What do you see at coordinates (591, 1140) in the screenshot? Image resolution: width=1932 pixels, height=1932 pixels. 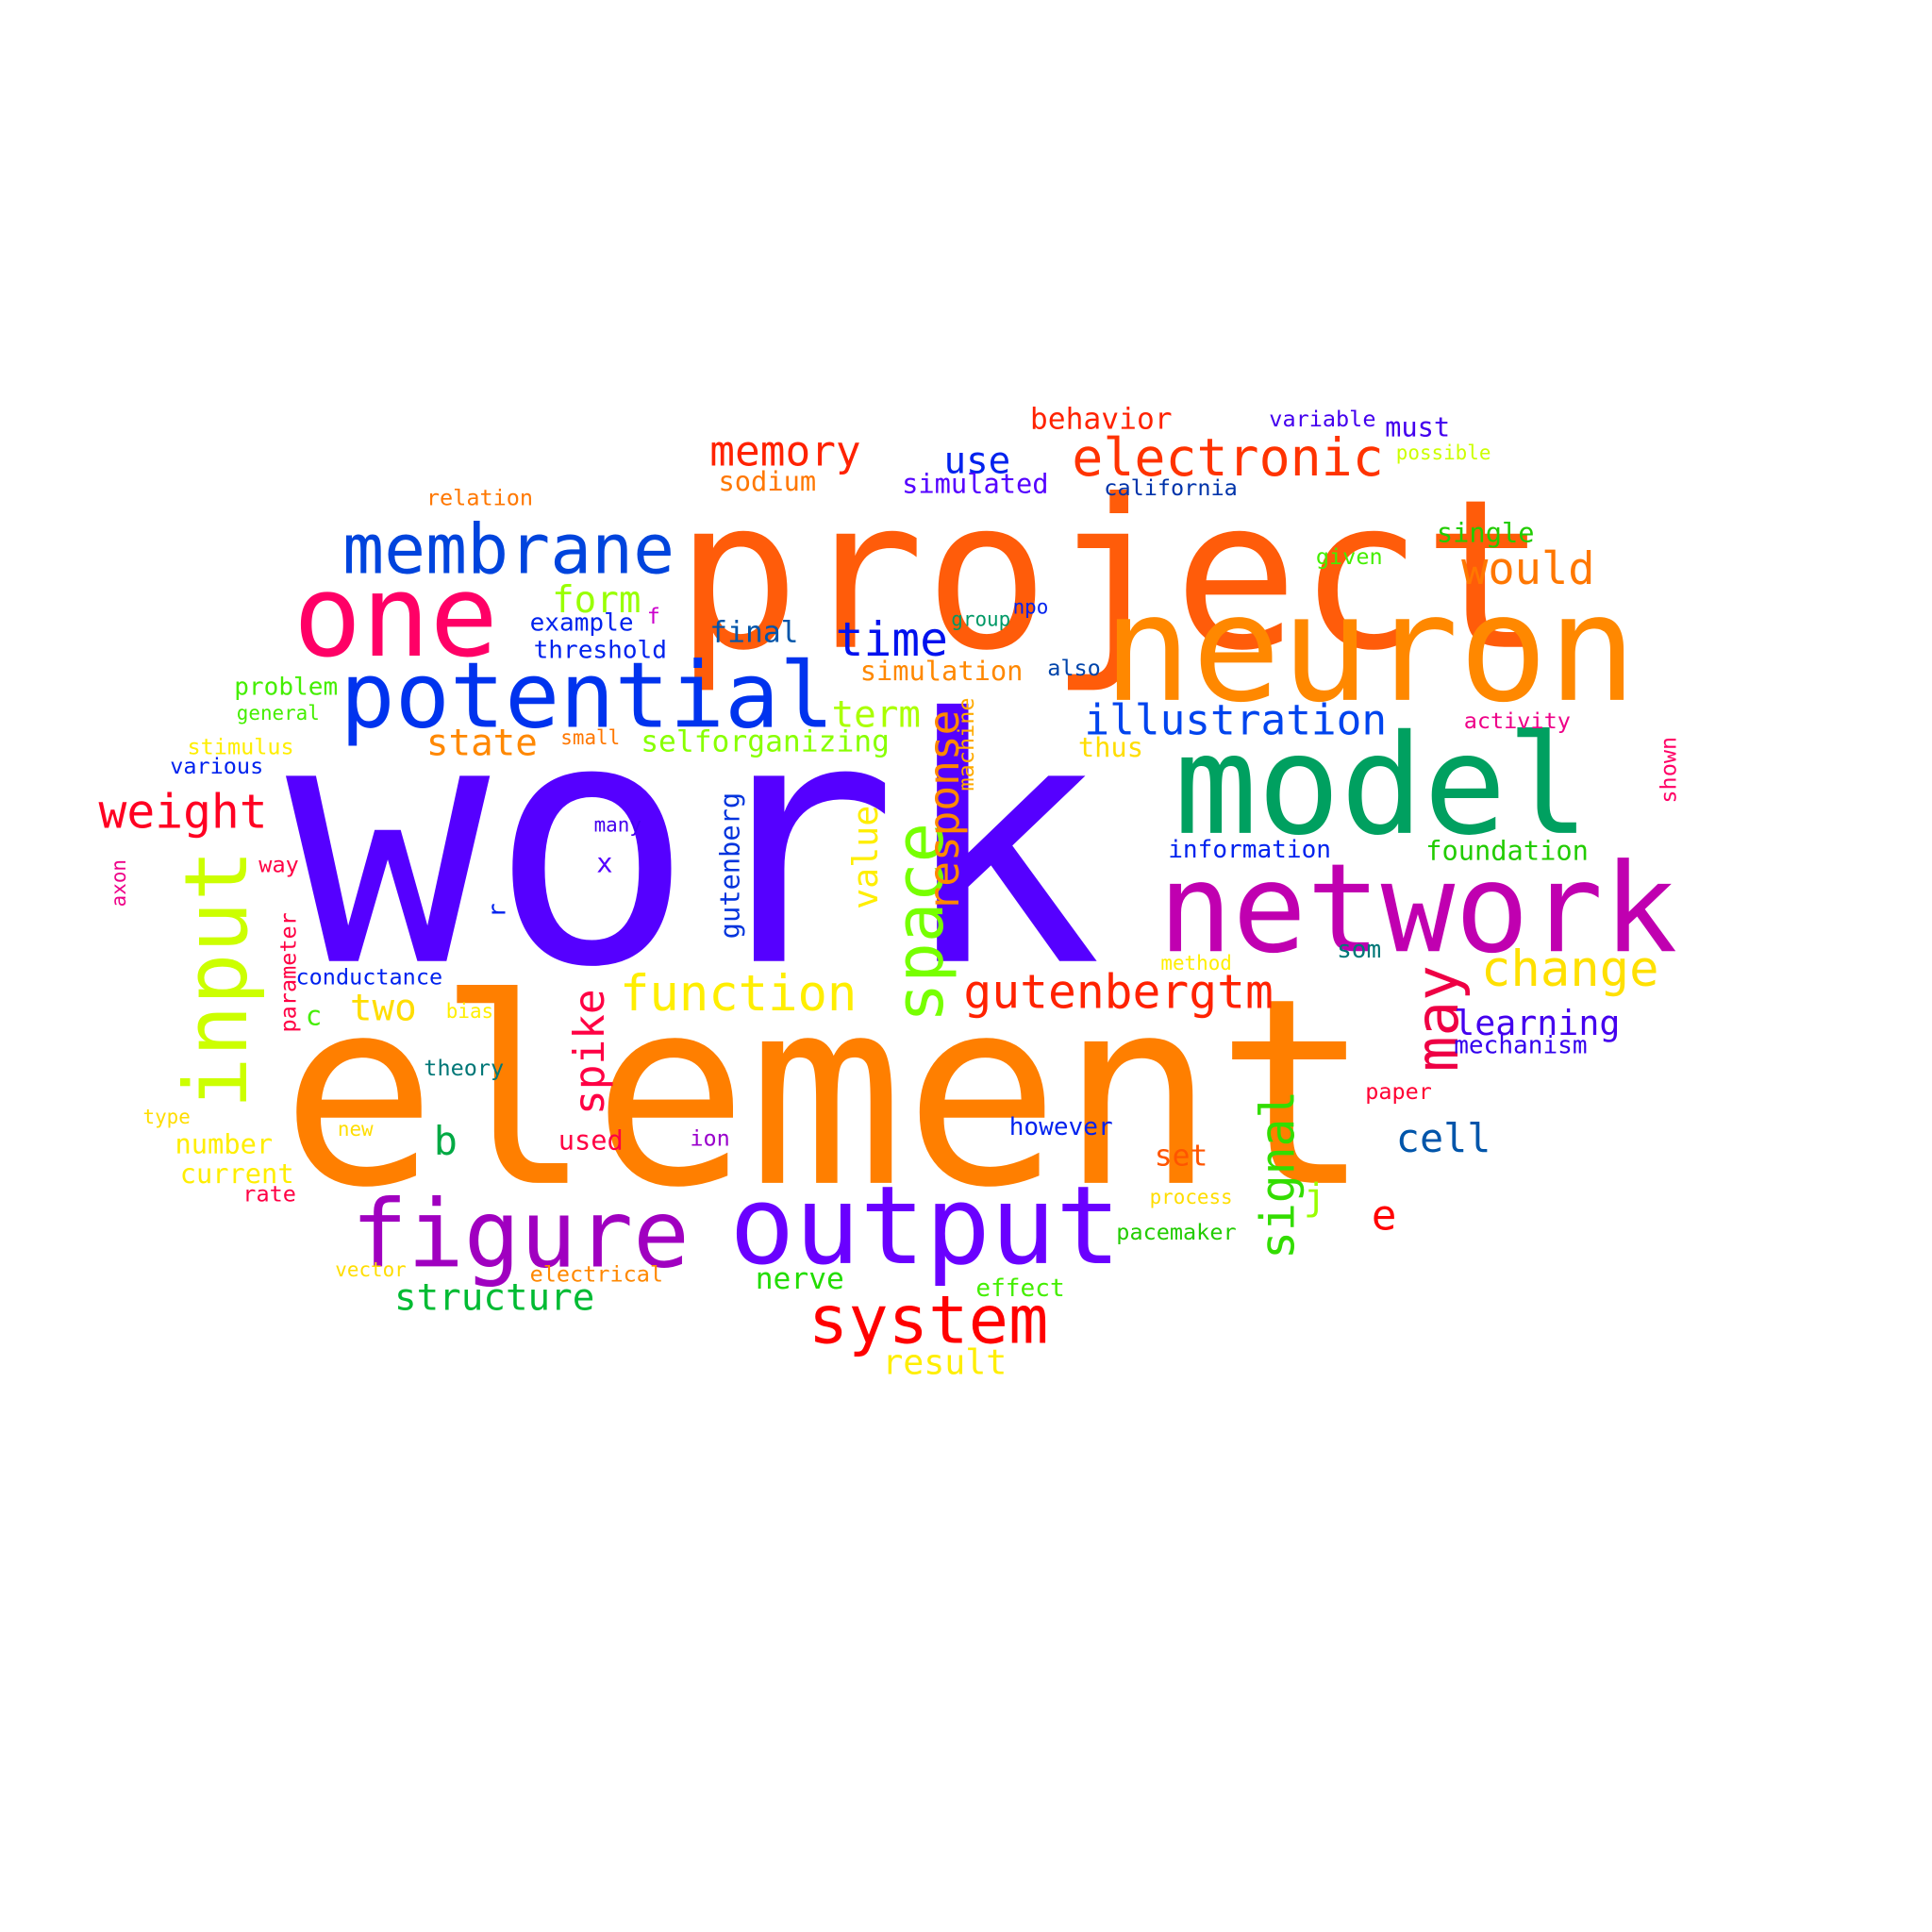 I see `word-used: used` at bounding box center [591, 1140].